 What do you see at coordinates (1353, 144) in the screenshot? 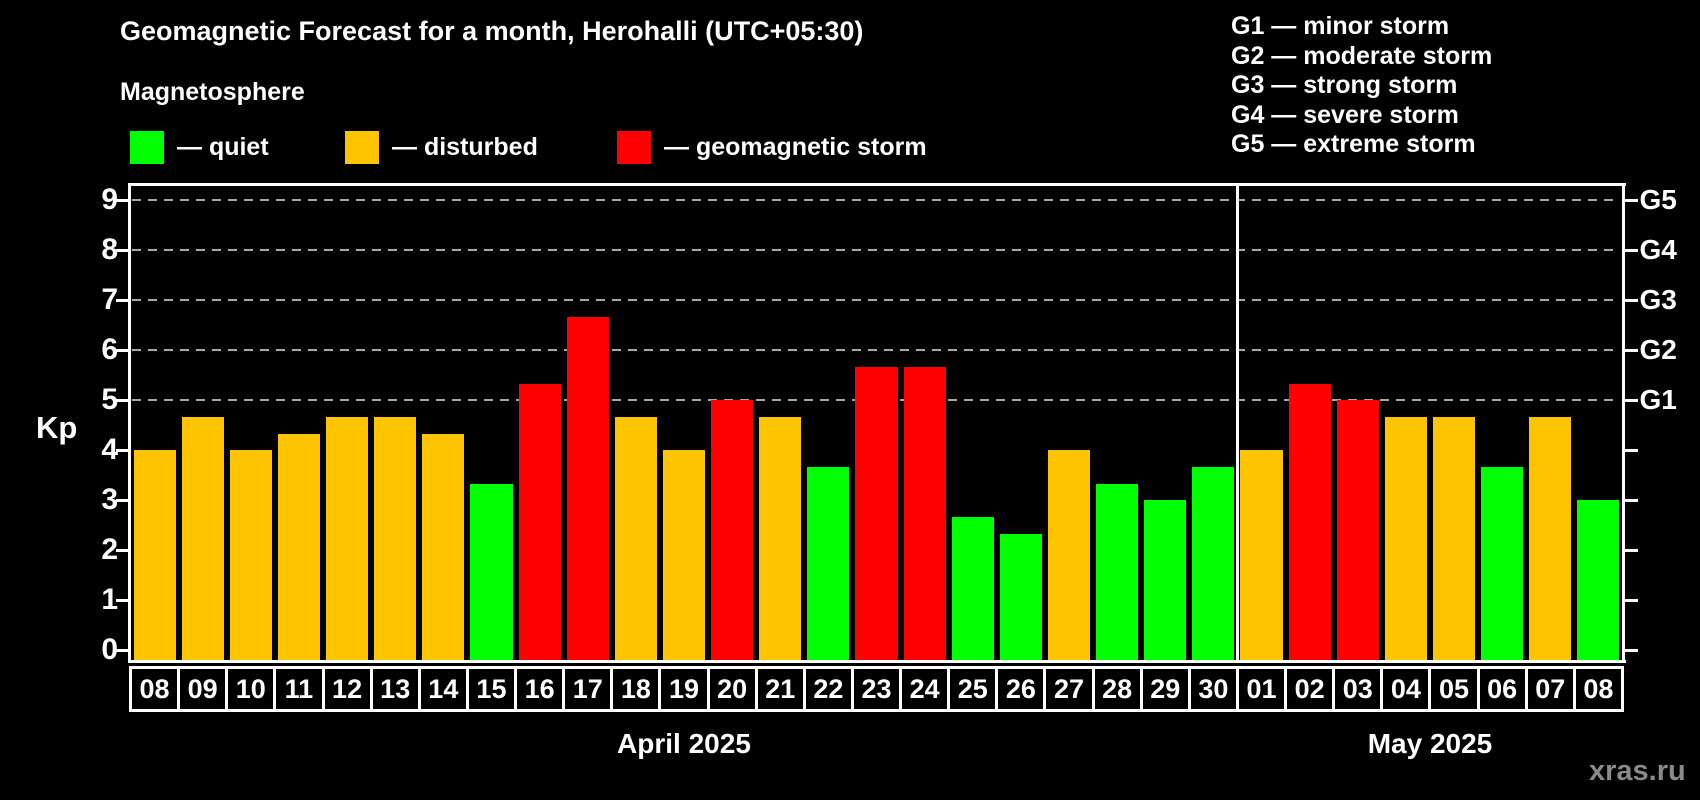
I see `g-legend-line: G5 — extreme storm` at bounding box center [1353, 144].